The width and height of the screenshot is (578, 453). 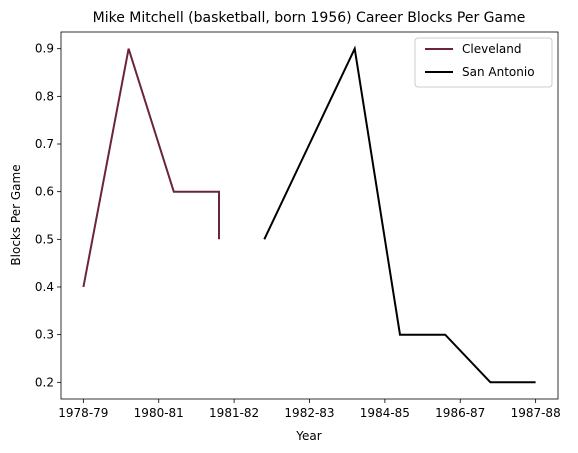 What do you see at coordinates (44, 239) in the screenshot?
I see `y-tick-label: 0.5` at bounding box center [44, 239].